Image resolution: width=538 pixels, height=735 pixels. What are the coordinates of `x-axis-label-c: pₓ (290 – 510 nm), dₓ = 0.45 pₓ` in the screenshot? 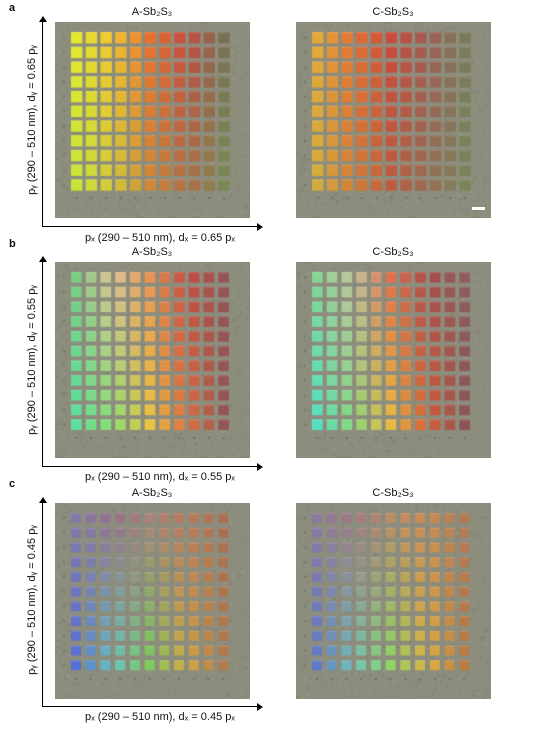 It's located at (160, 717).